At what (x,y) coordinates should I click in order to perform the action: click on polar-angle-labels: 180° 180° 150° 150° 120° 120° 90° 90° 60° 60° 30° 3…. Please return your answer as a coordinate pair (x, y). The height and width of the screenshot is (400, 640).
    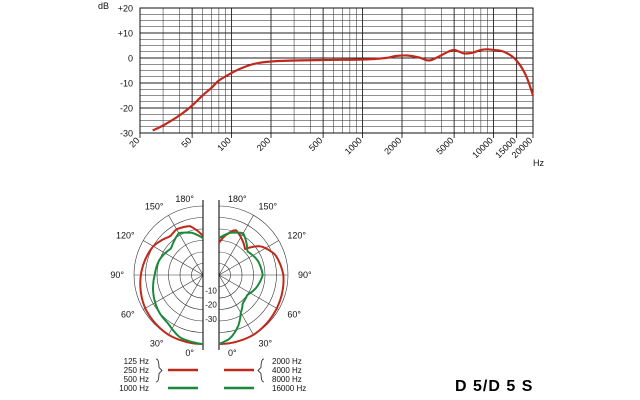
    Looking at the image, I should click on (211, 276).